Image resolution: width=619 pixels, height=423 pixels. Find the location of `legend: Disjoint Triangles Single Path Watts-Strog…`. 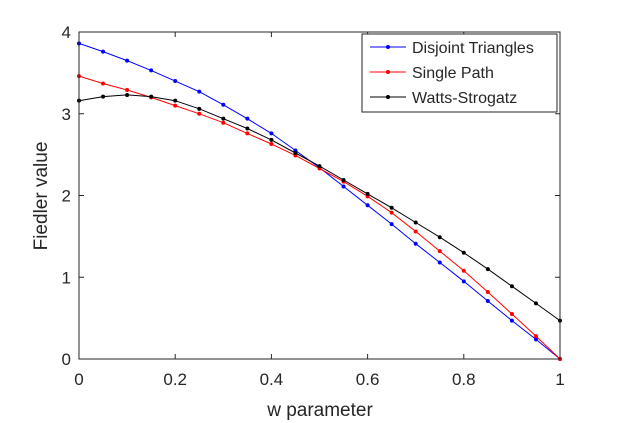

legend: Disjoint Triangles Single Path Watts-Strog… is located at coordinates (459, 73).